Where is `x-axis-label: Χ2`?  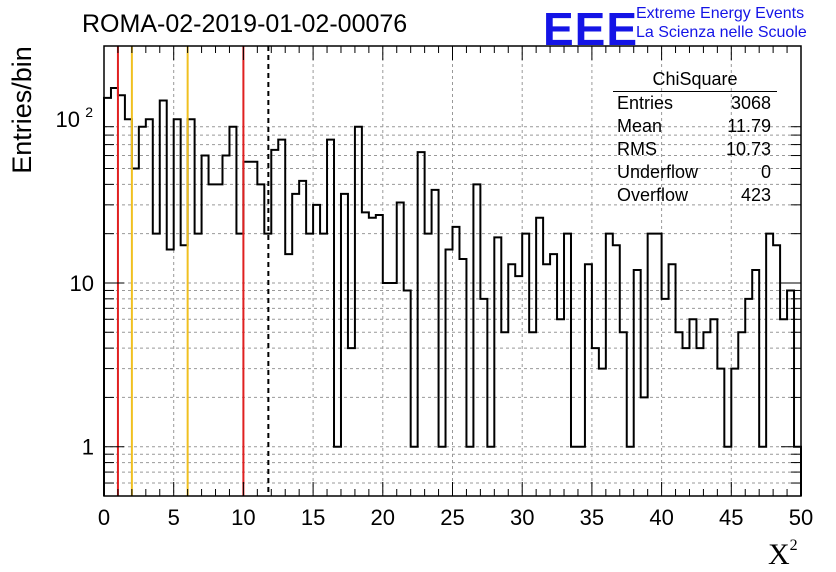 x-axis-label: Χ2 is located at coordinates (783, 554).